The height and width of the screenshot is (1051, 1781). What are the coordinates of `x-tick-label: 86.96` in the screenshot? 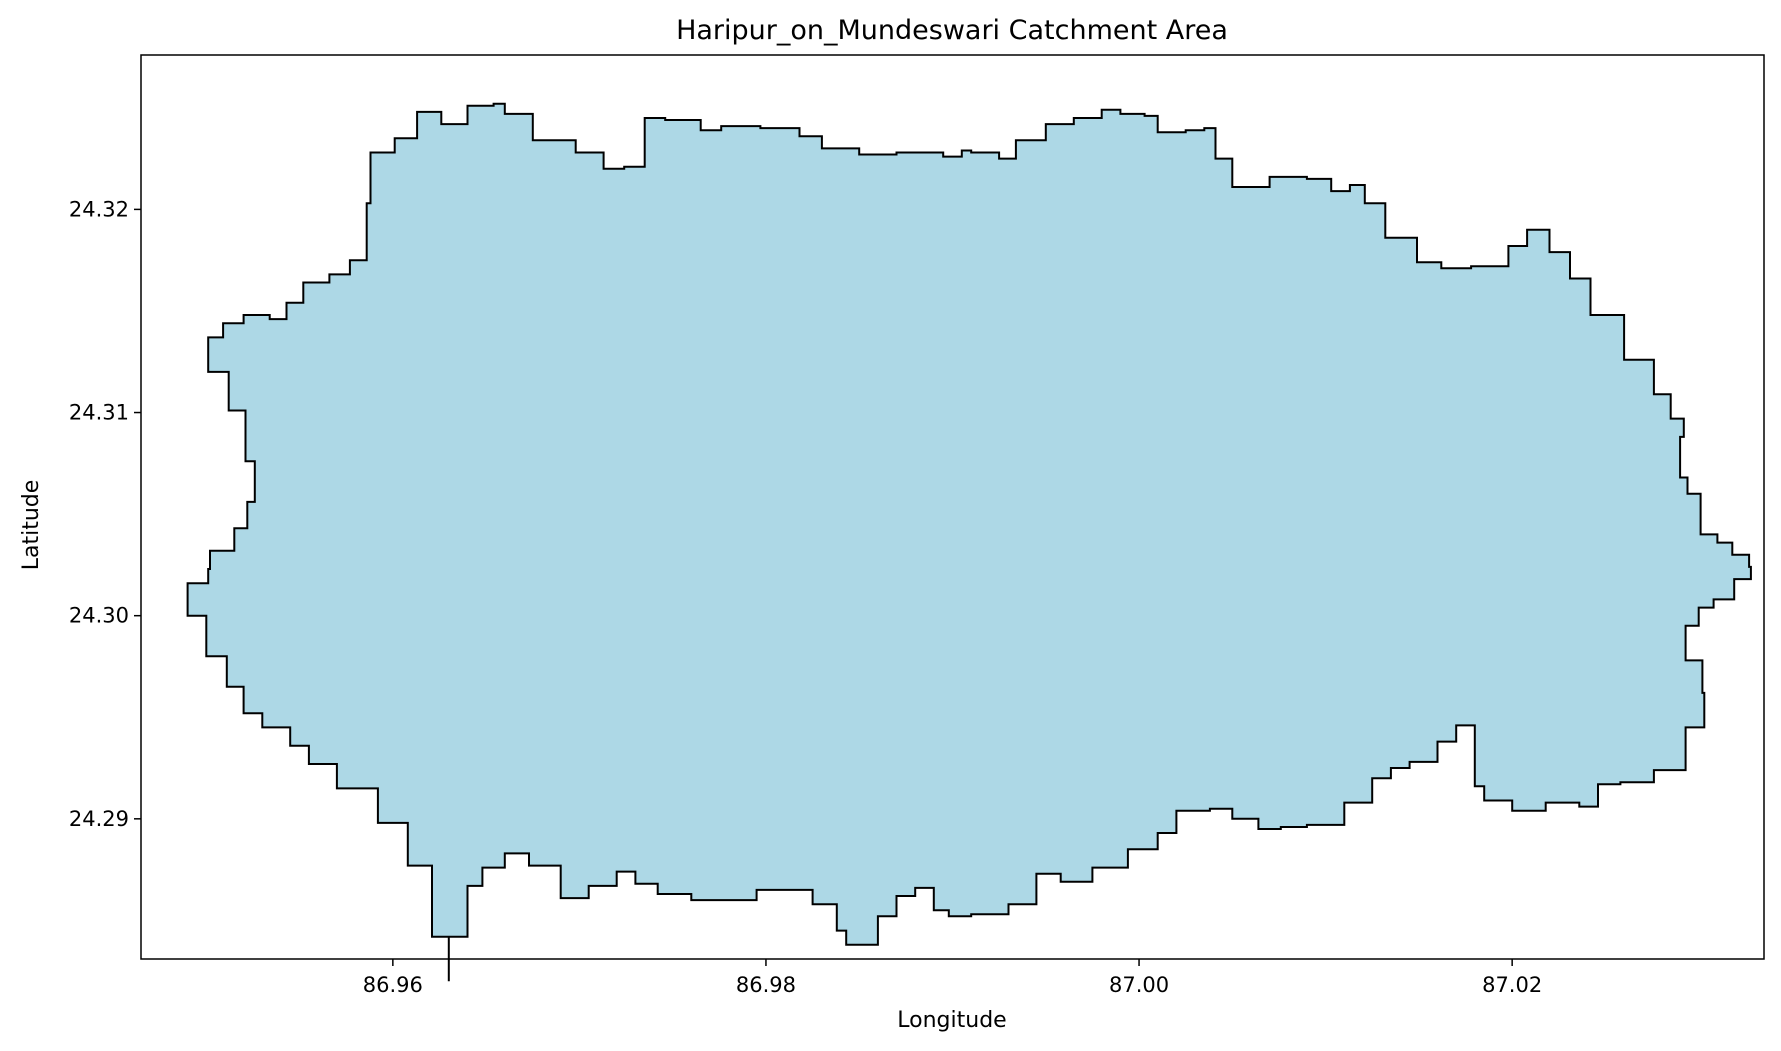 It's located at (393, 985).